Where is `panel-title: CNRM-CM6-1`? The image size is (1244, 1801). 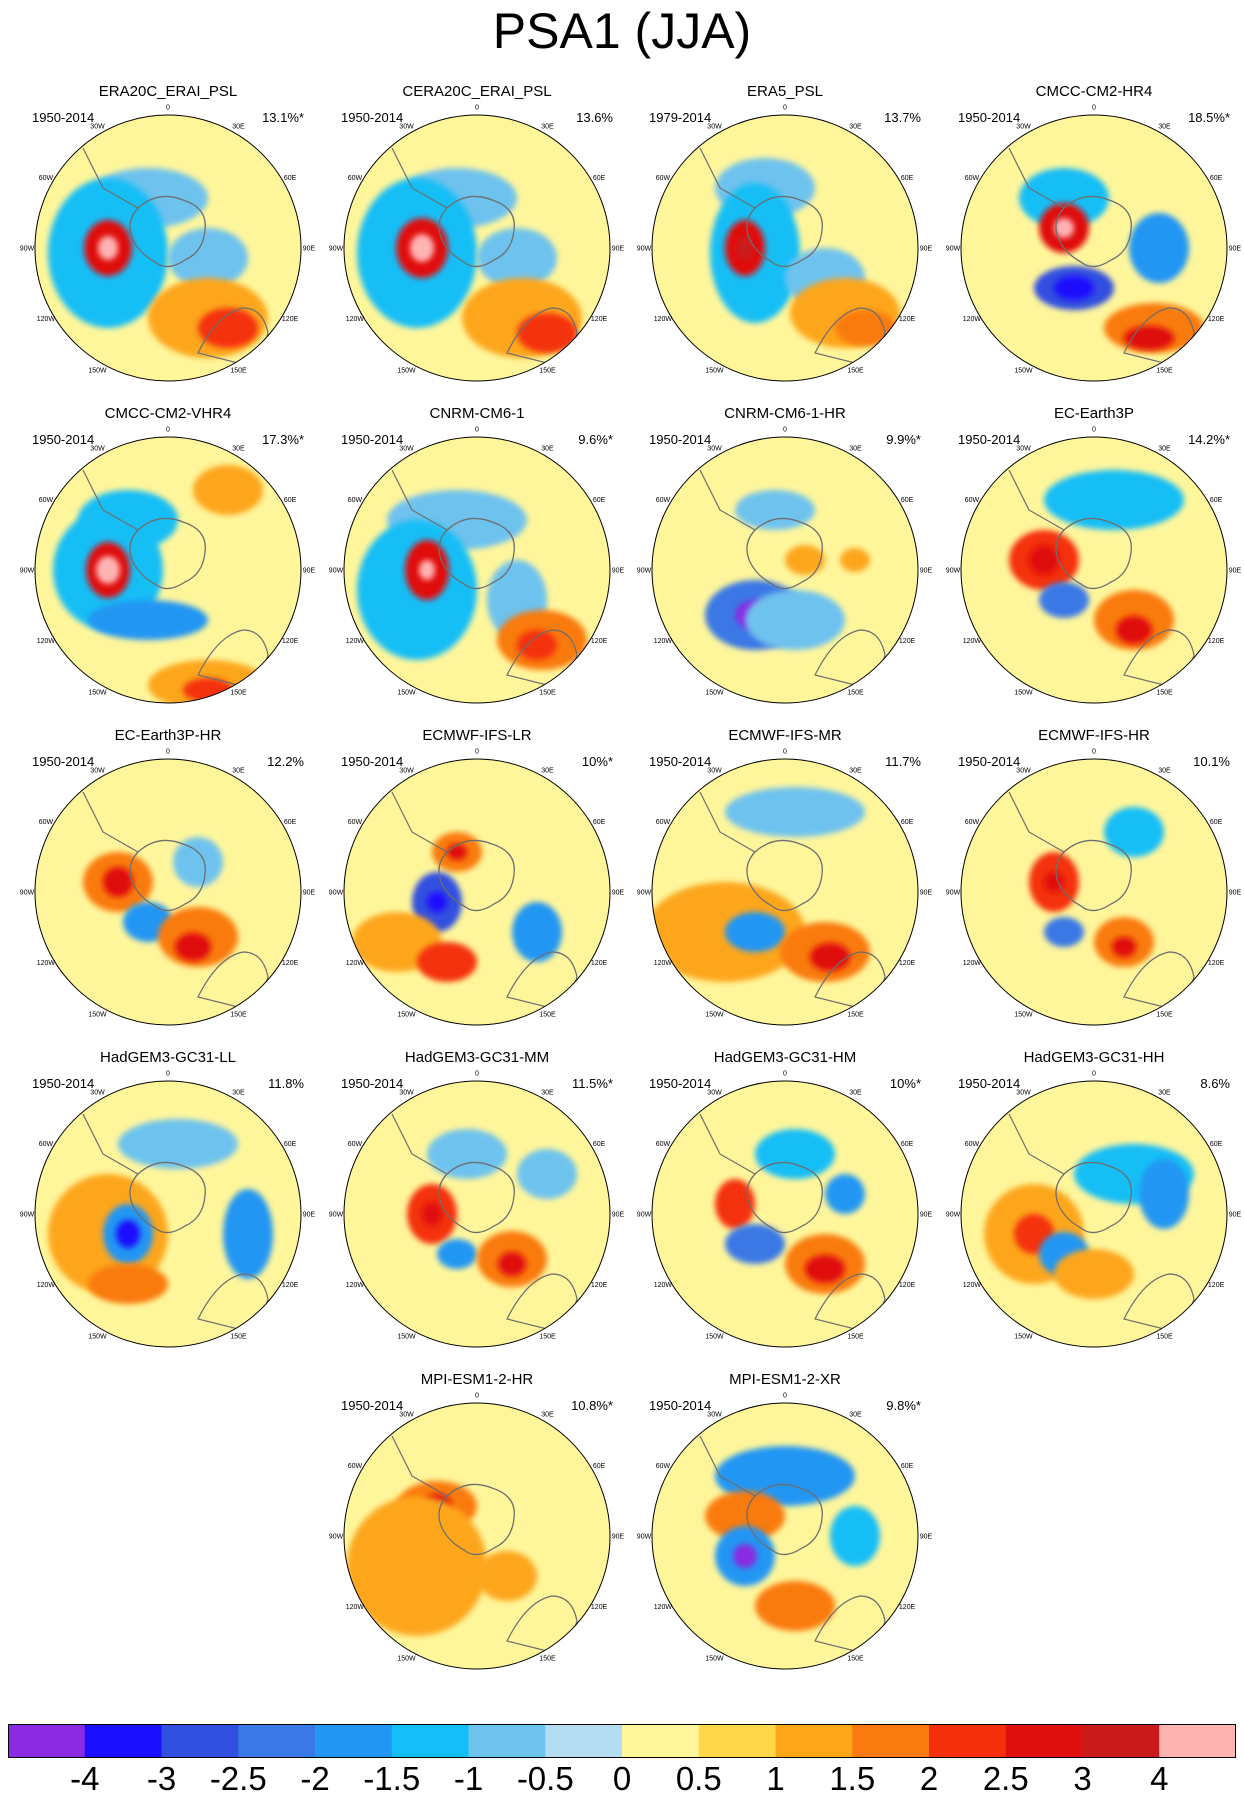
panel-title: CNRM-CM6-1 is located at coordinates (477, 413).